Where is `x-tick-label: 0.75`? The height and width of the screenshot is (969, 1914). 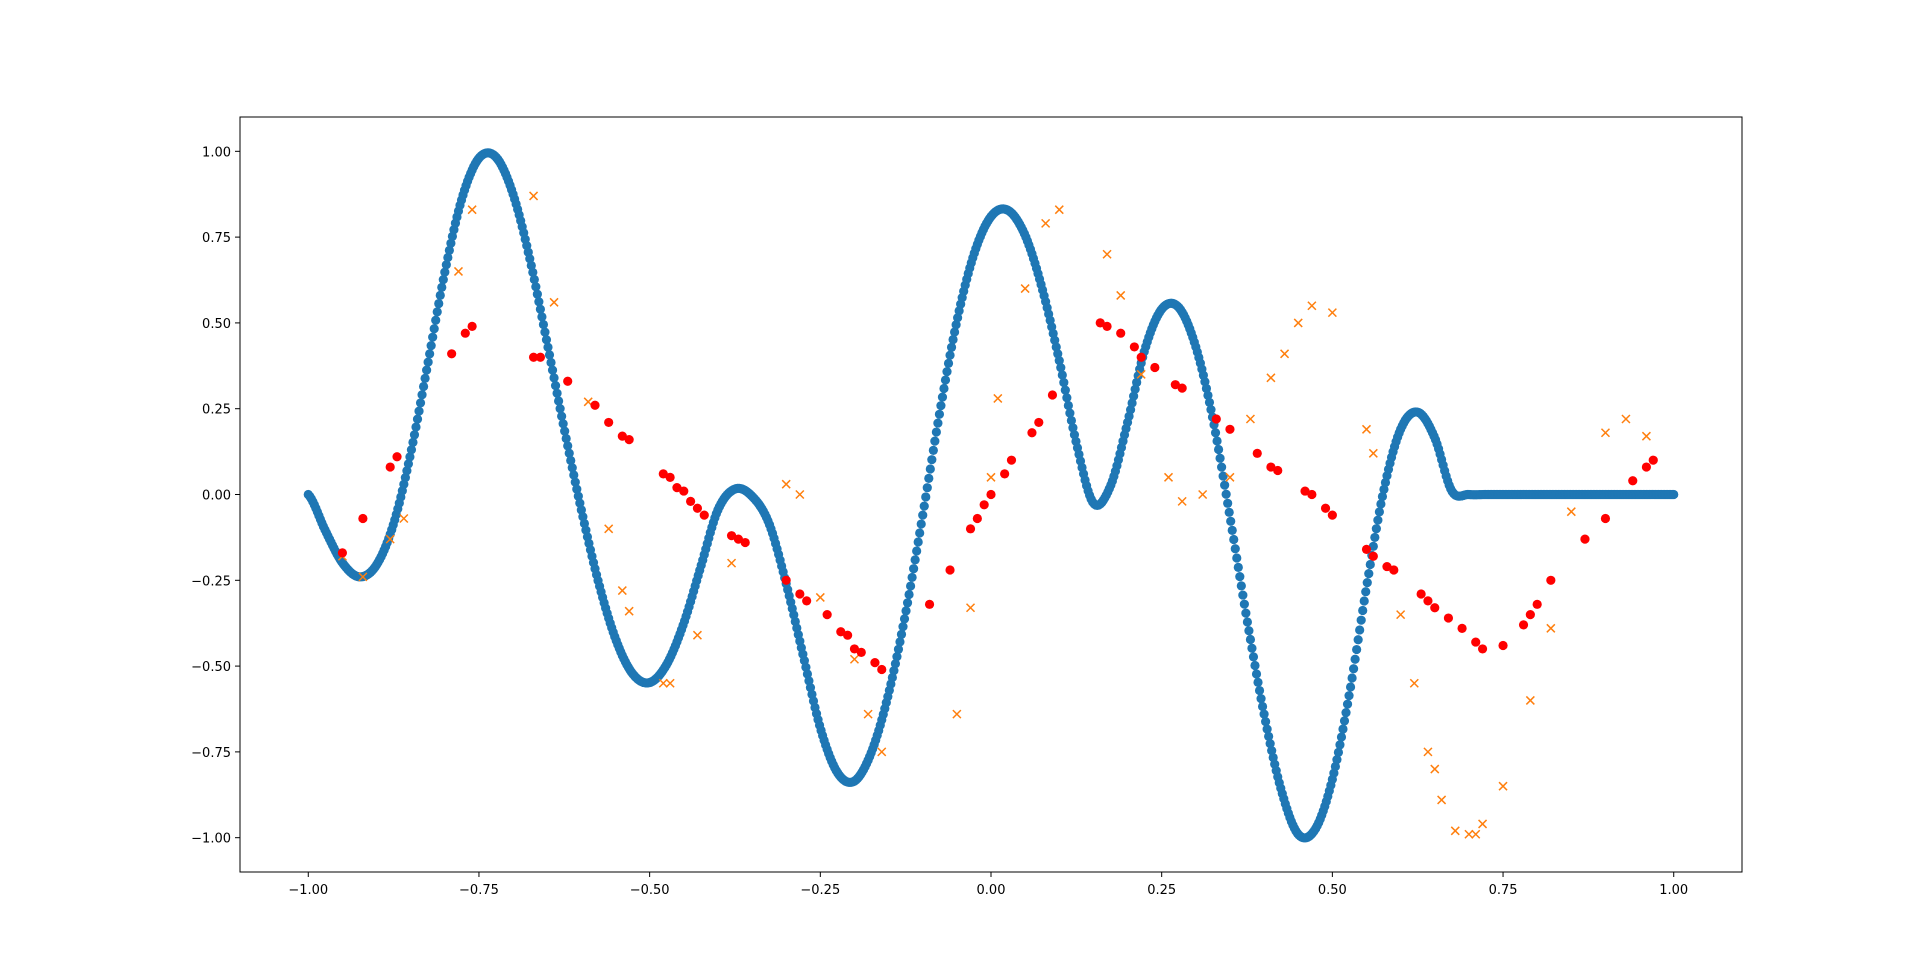 x-tick-label: 0.75 is located at coordinates (1503, 890).